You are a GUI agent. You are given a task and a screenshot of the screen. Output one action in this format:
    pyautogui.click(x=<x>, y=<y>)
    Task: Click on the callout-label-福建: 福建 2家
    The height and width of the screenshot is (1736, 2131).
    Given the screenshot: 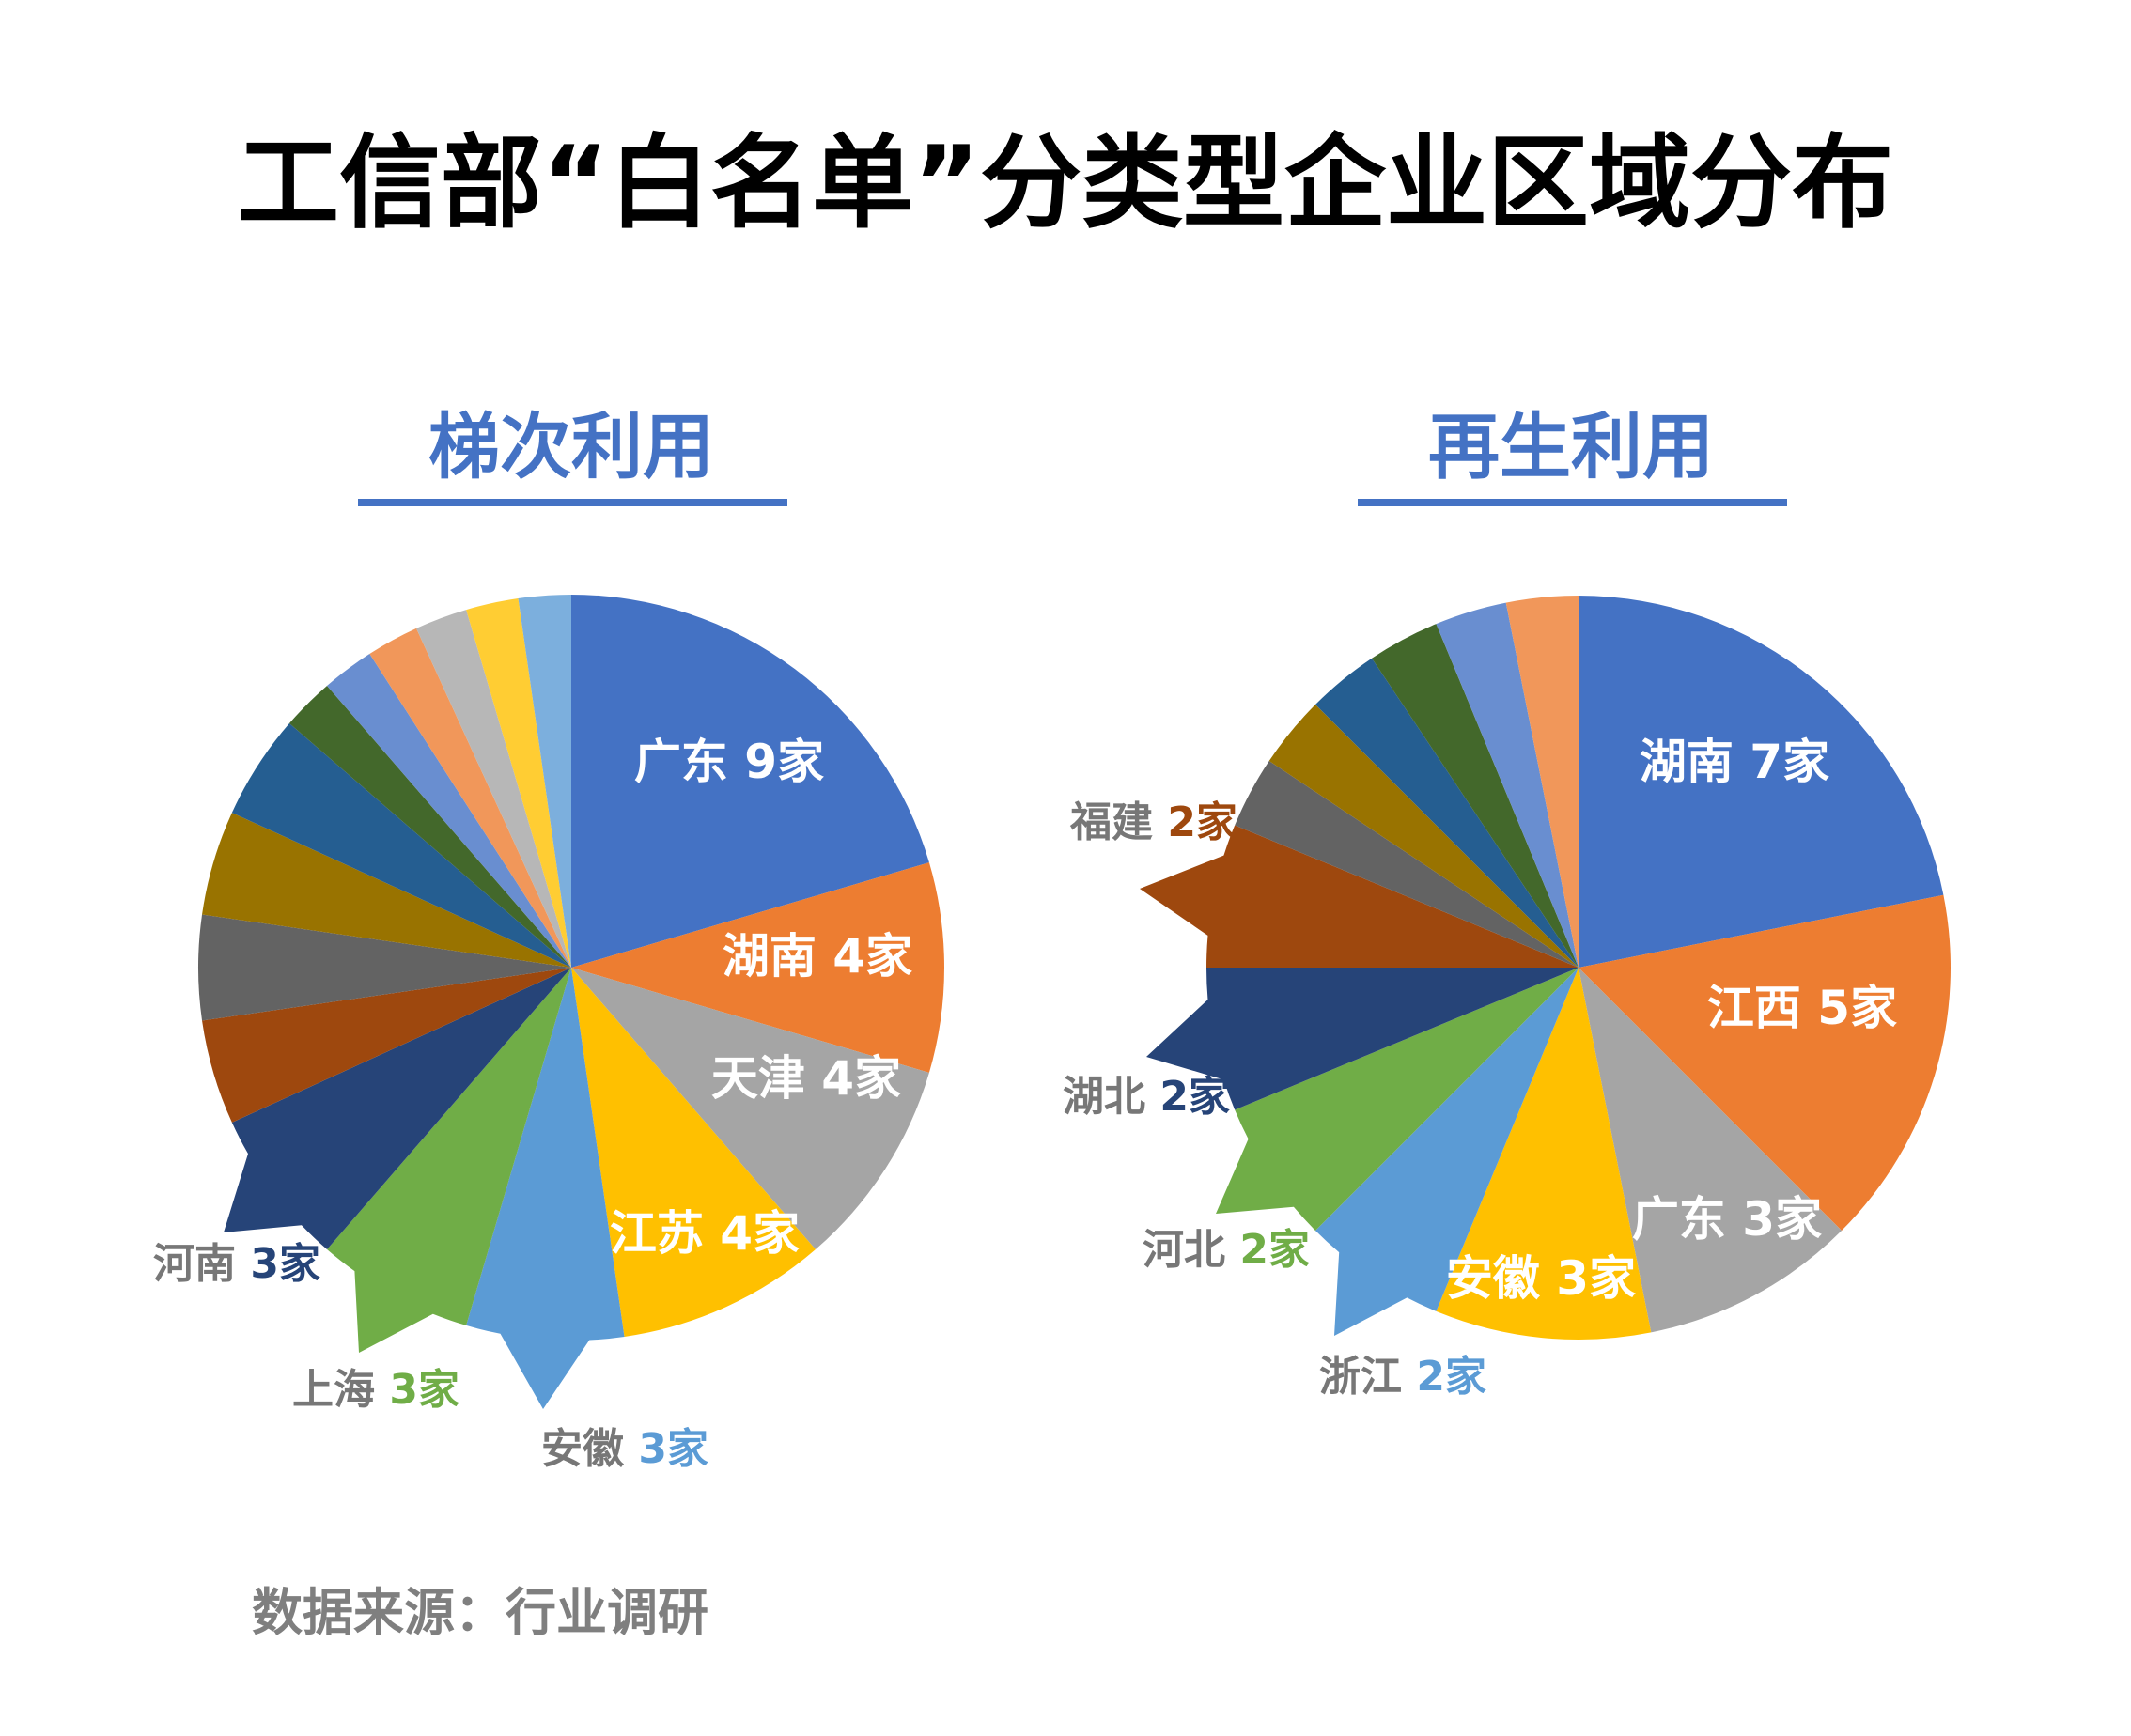 What is the action you would take?
    pyautogui.click(x=1153, y=822)
    